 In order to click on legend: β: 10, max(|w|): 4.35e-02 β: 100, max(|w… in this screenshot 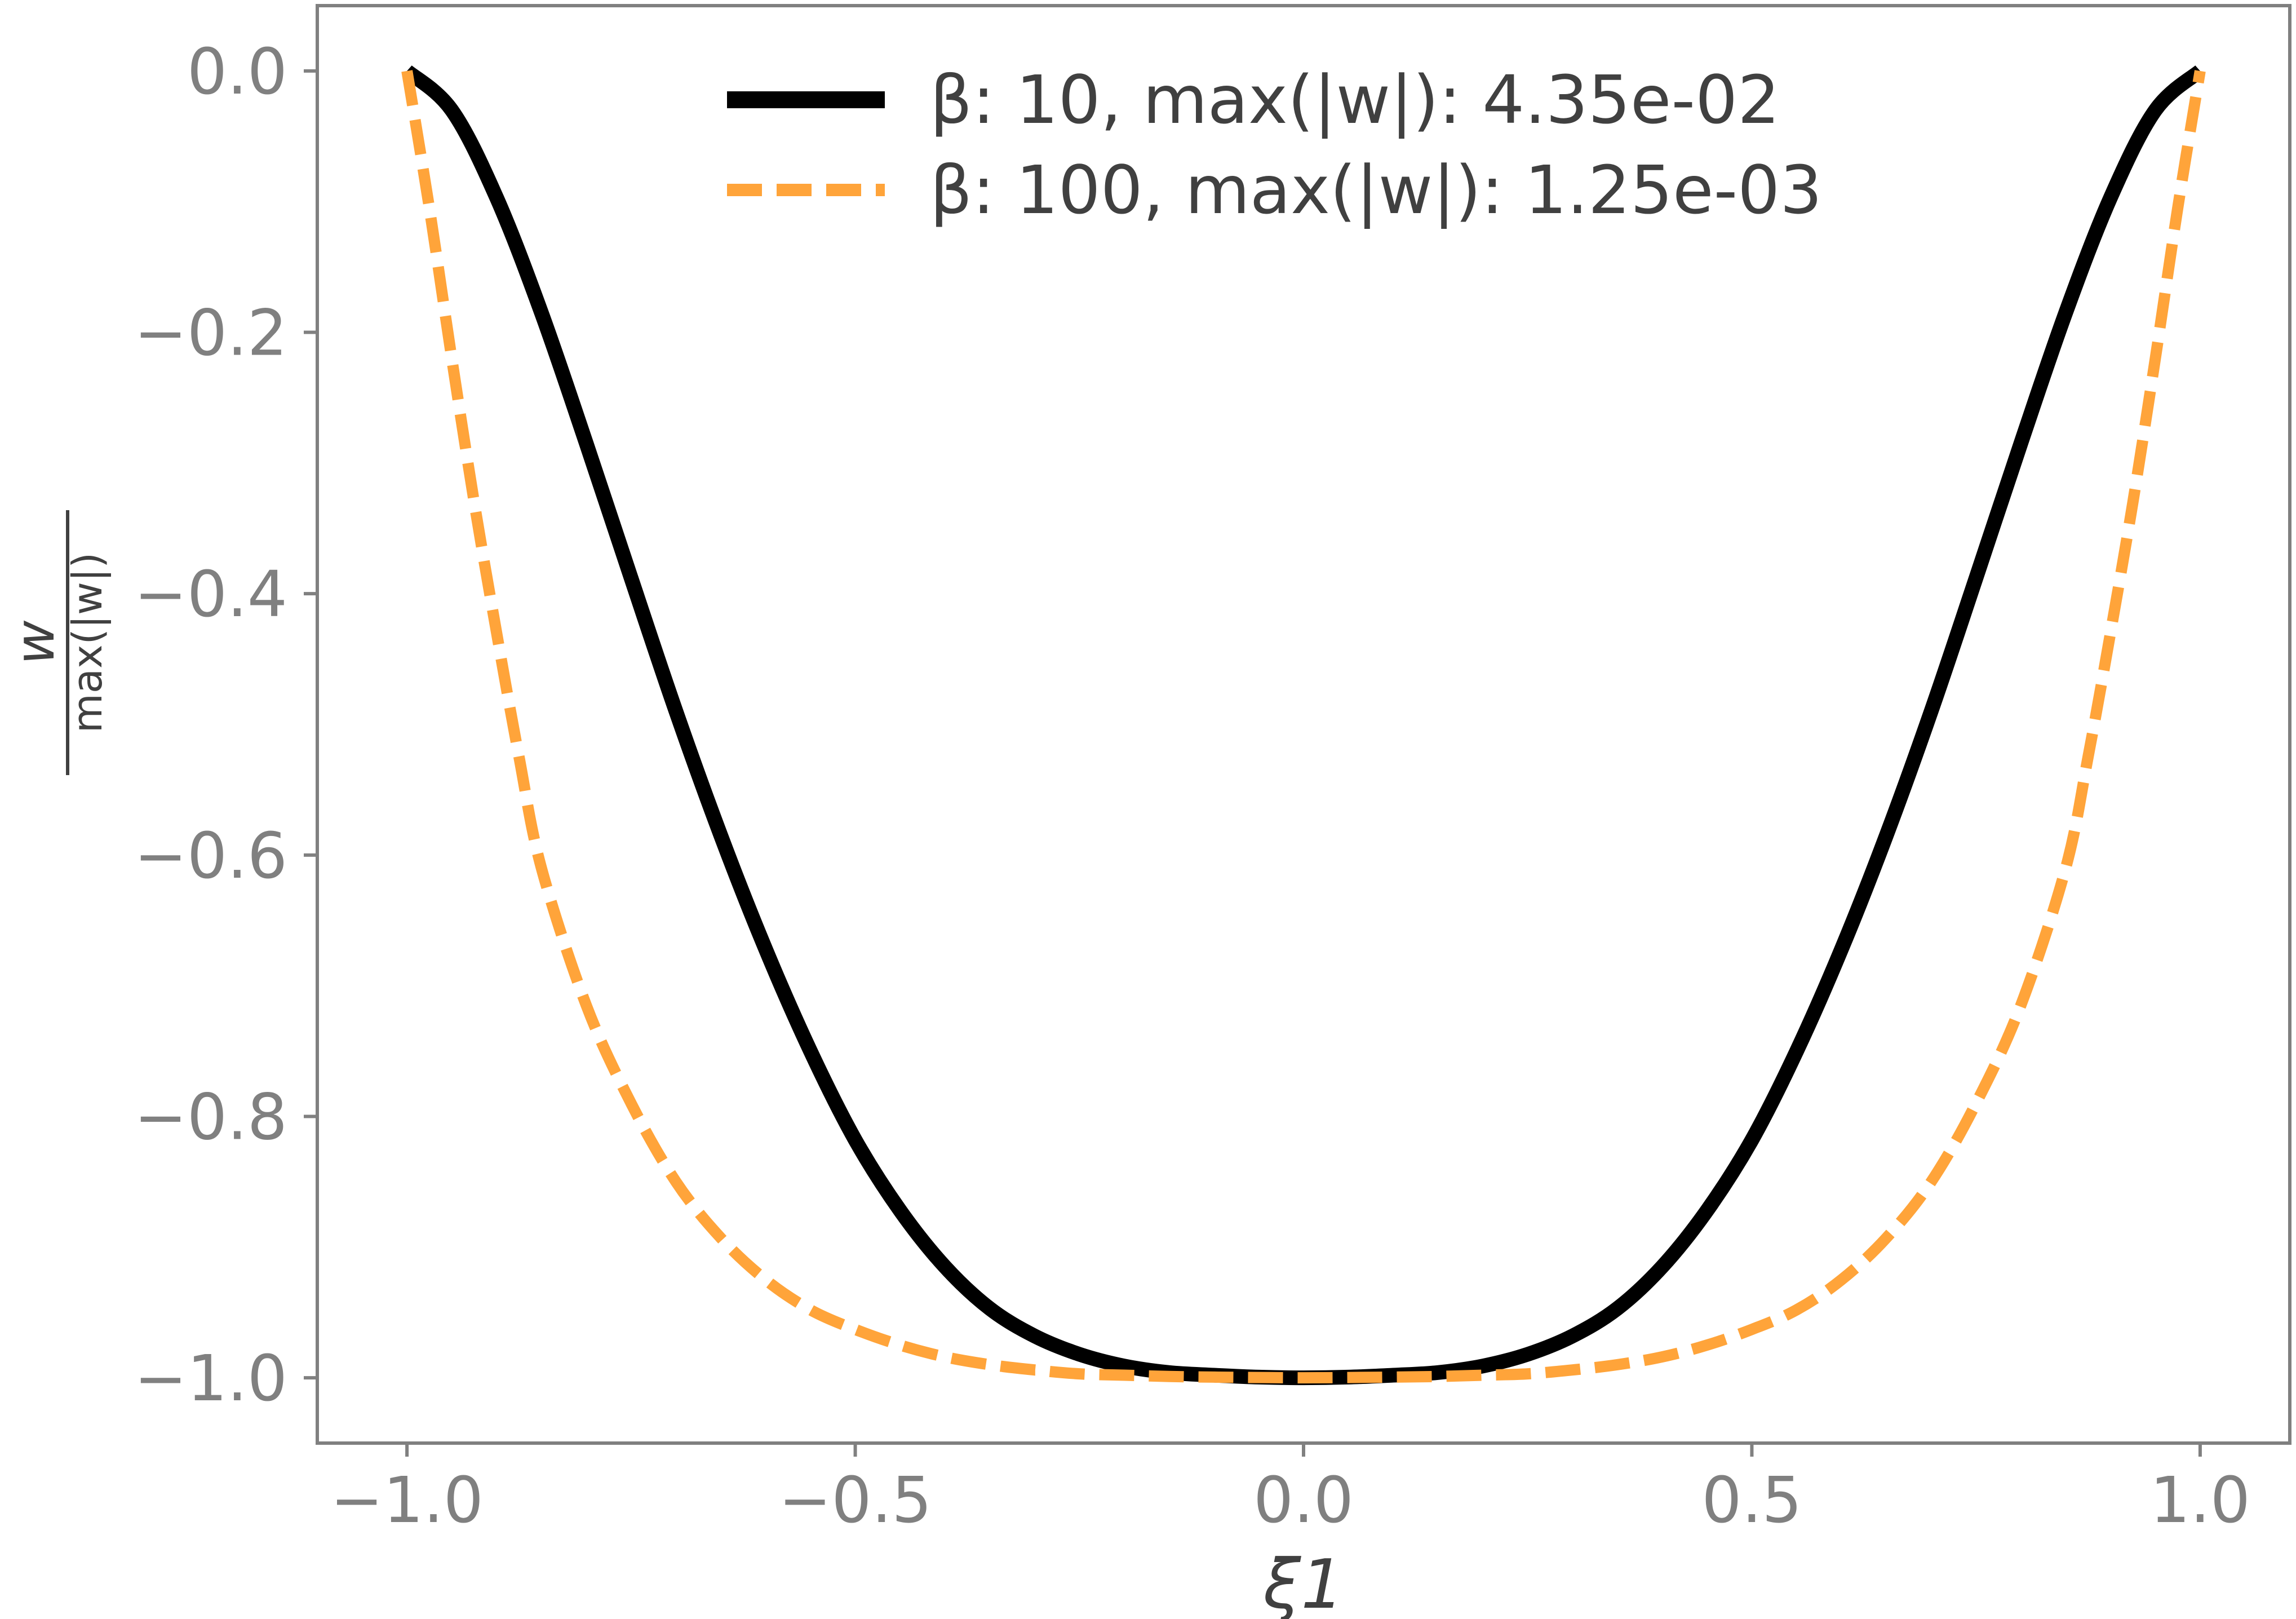, I will do `click(1274, 145)`.